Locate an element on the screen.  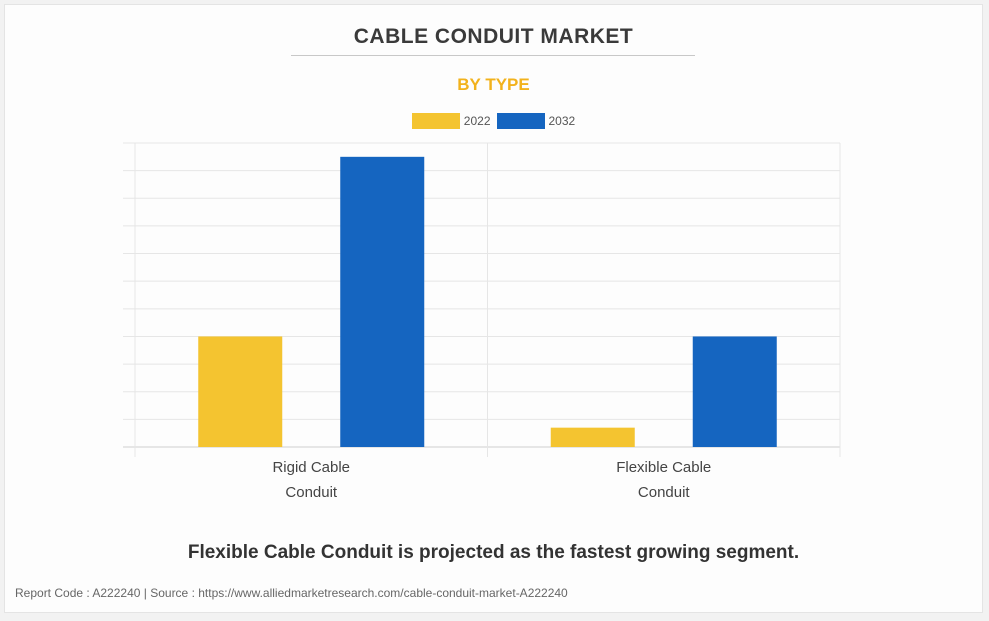
legend-item-2022: 2022 is located at coordinates (451, 121).